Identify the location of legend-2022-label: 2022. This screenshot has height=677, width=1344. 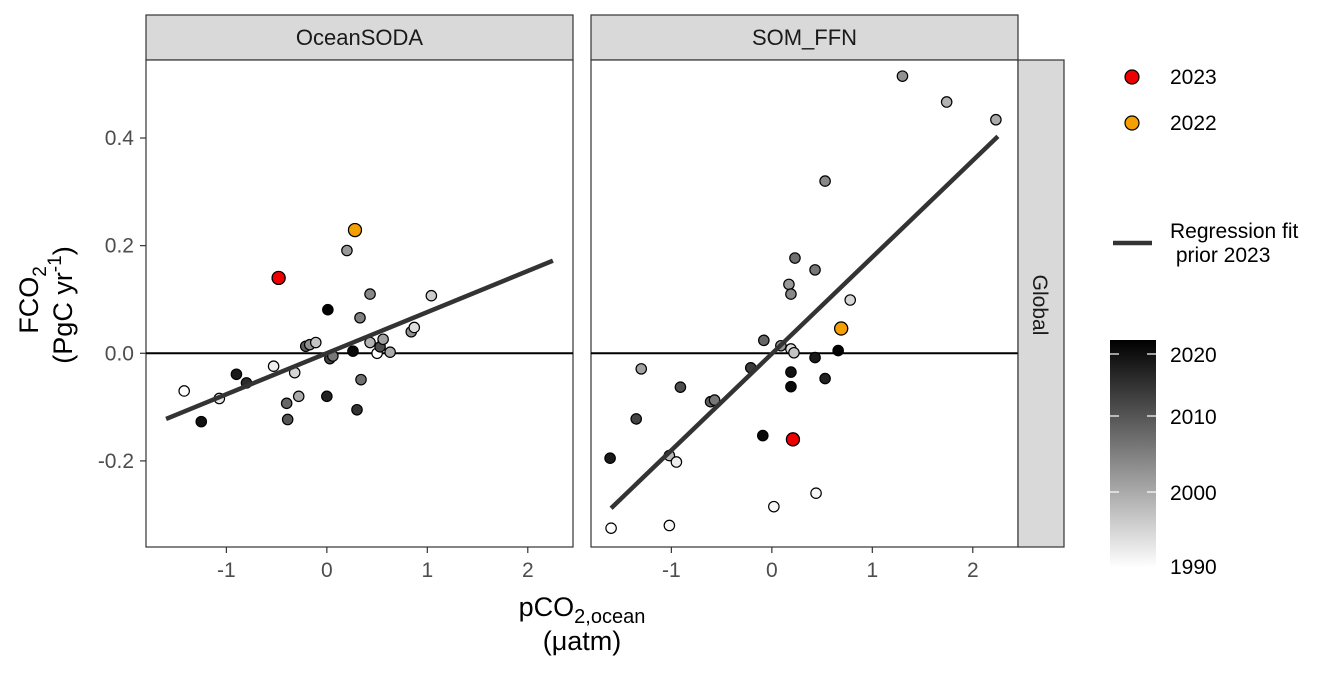
(1193, 123).